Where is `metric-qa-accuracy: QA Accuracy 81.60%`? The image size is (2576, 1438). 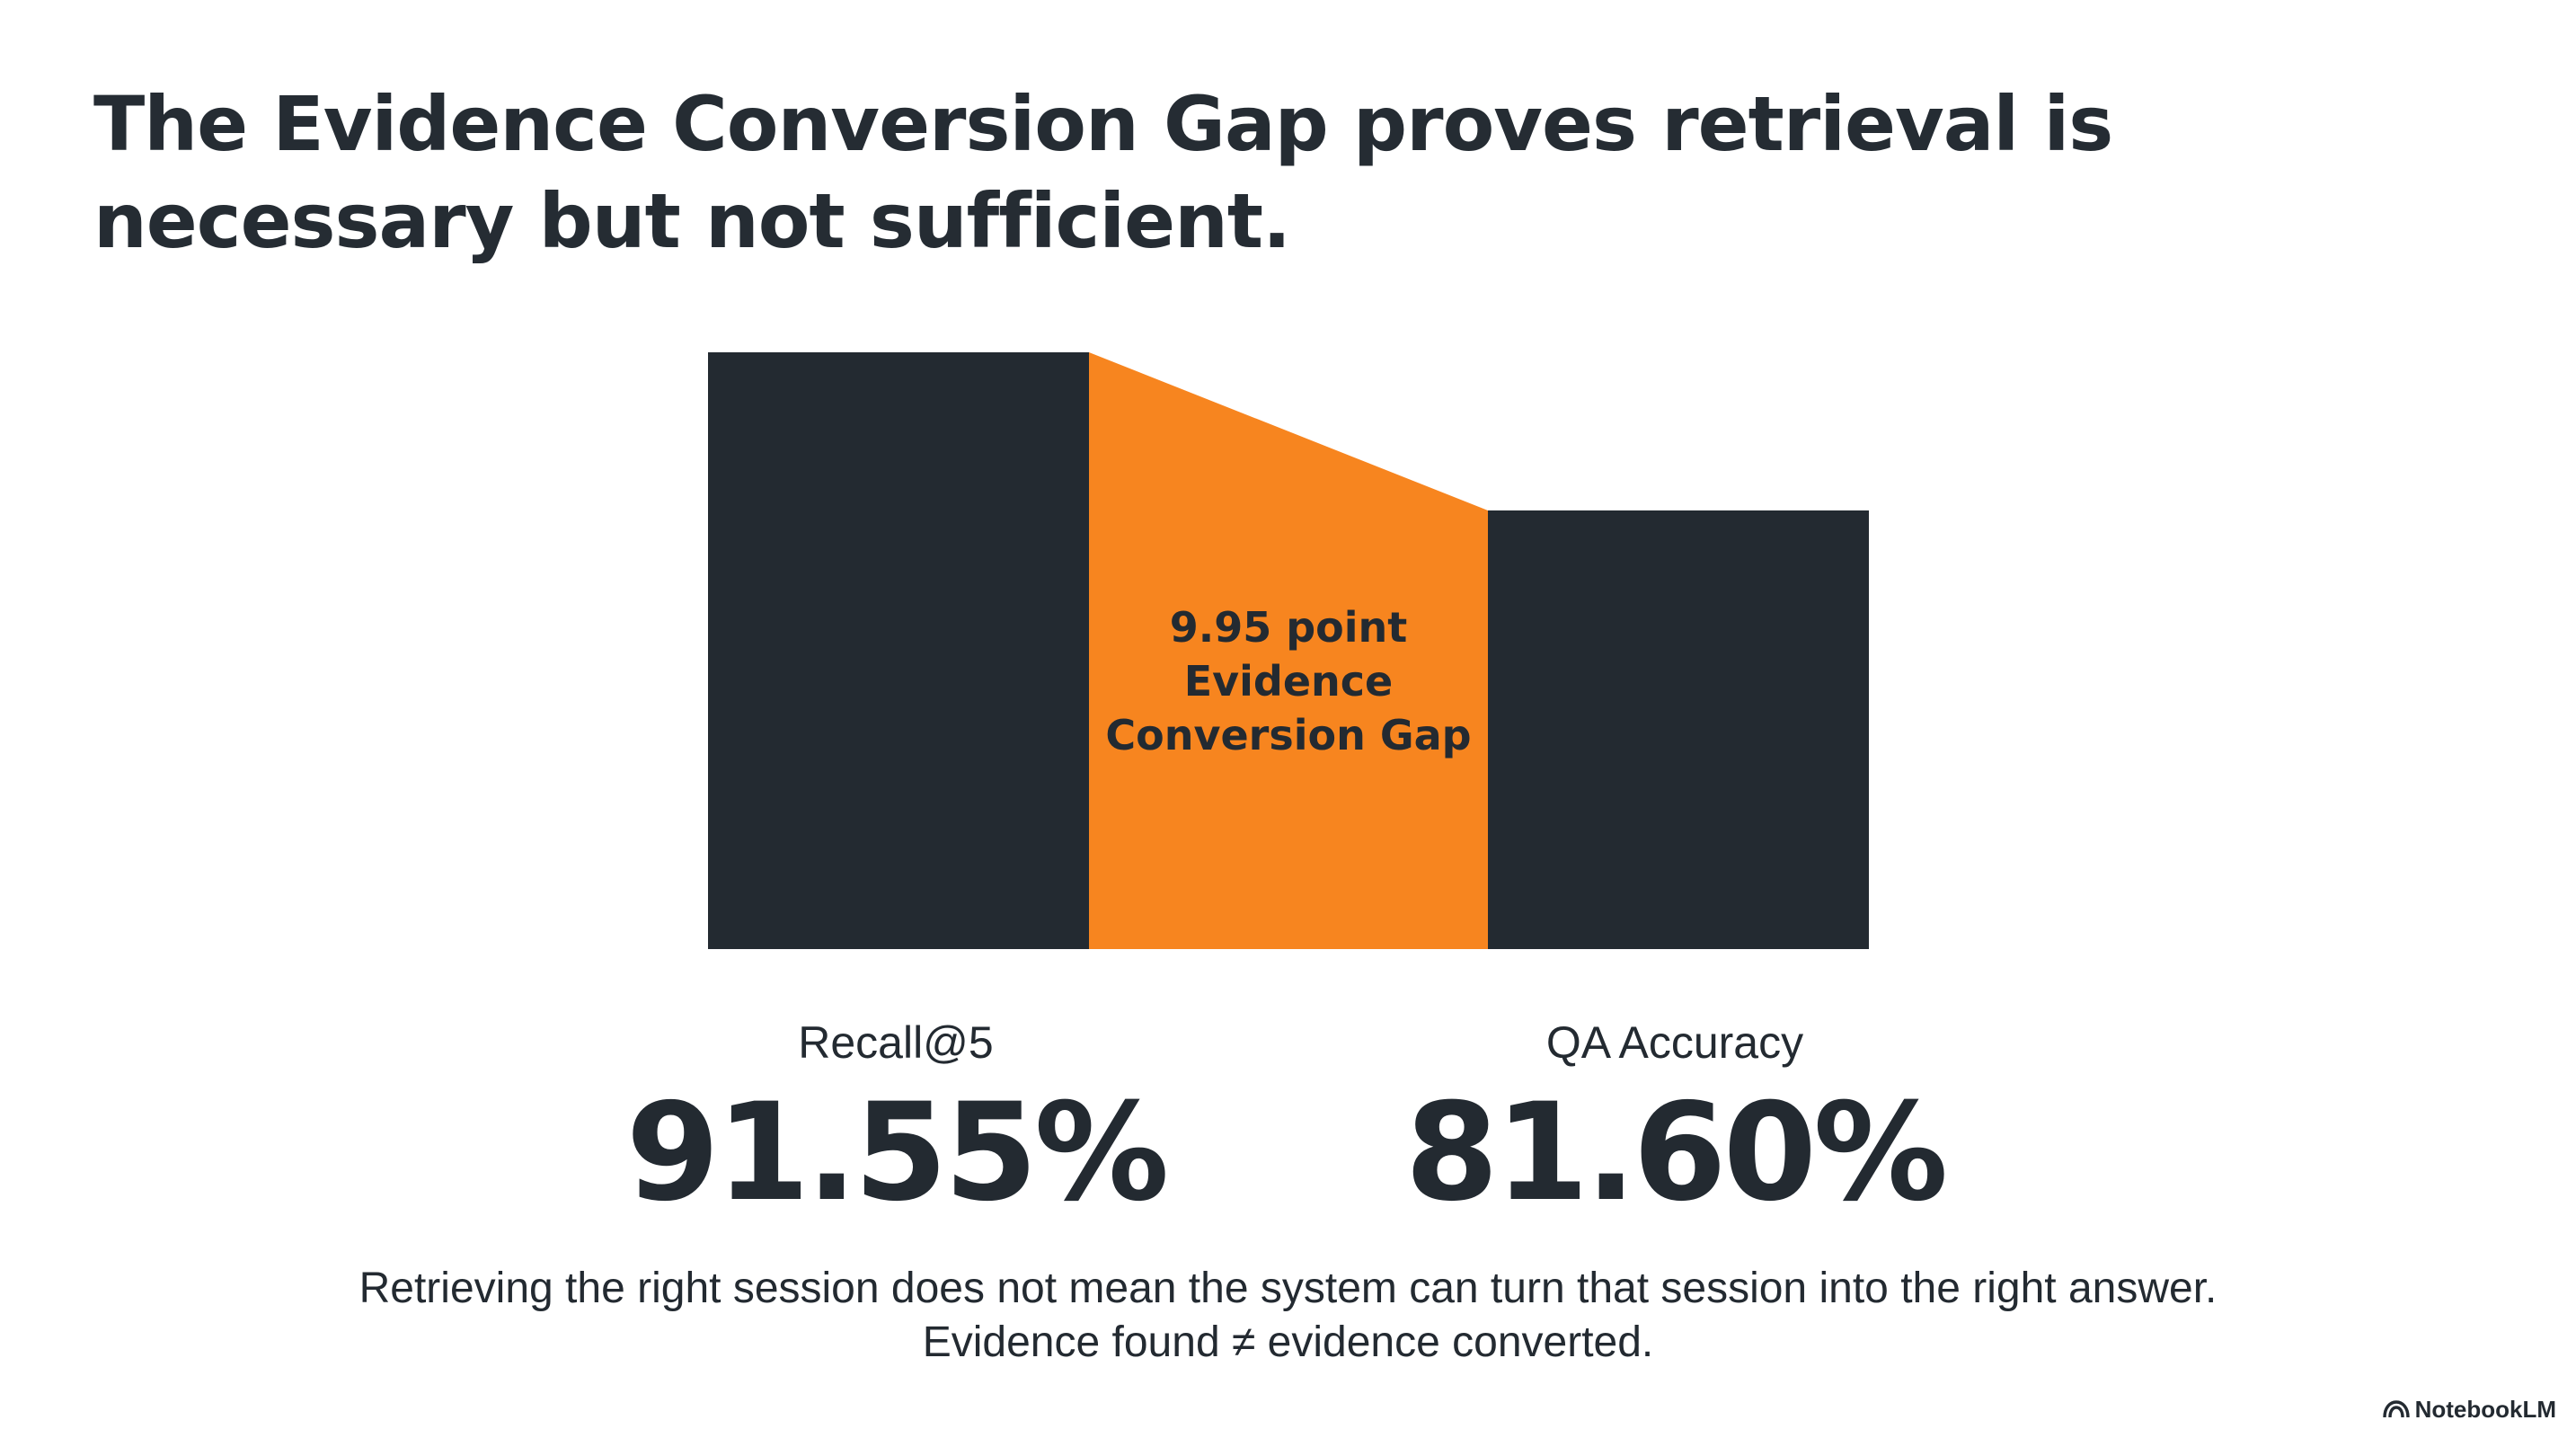 metric-qa-accuracy: QA Accuracy 81.60% is located at coordinates (1674, 1122).